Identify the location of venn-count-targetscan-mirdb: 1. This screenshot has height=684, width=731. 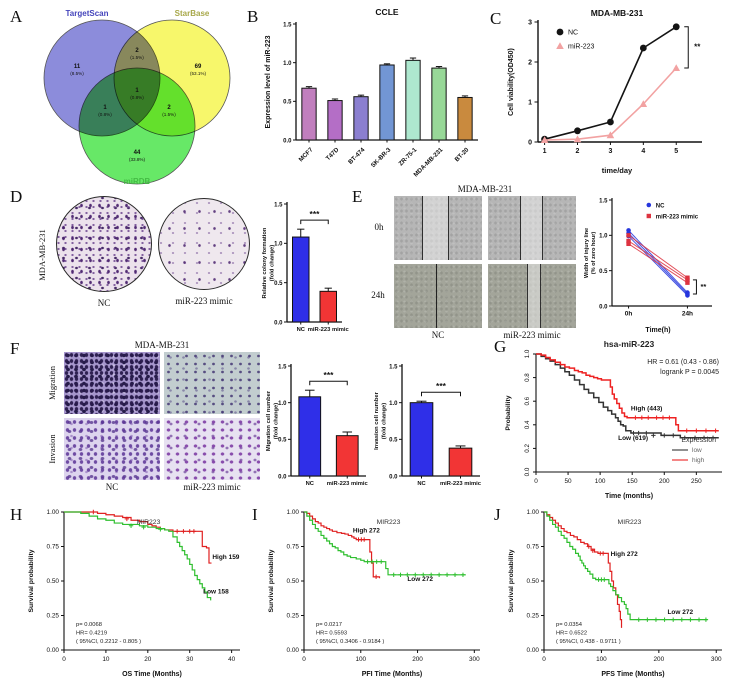
(105, 108).